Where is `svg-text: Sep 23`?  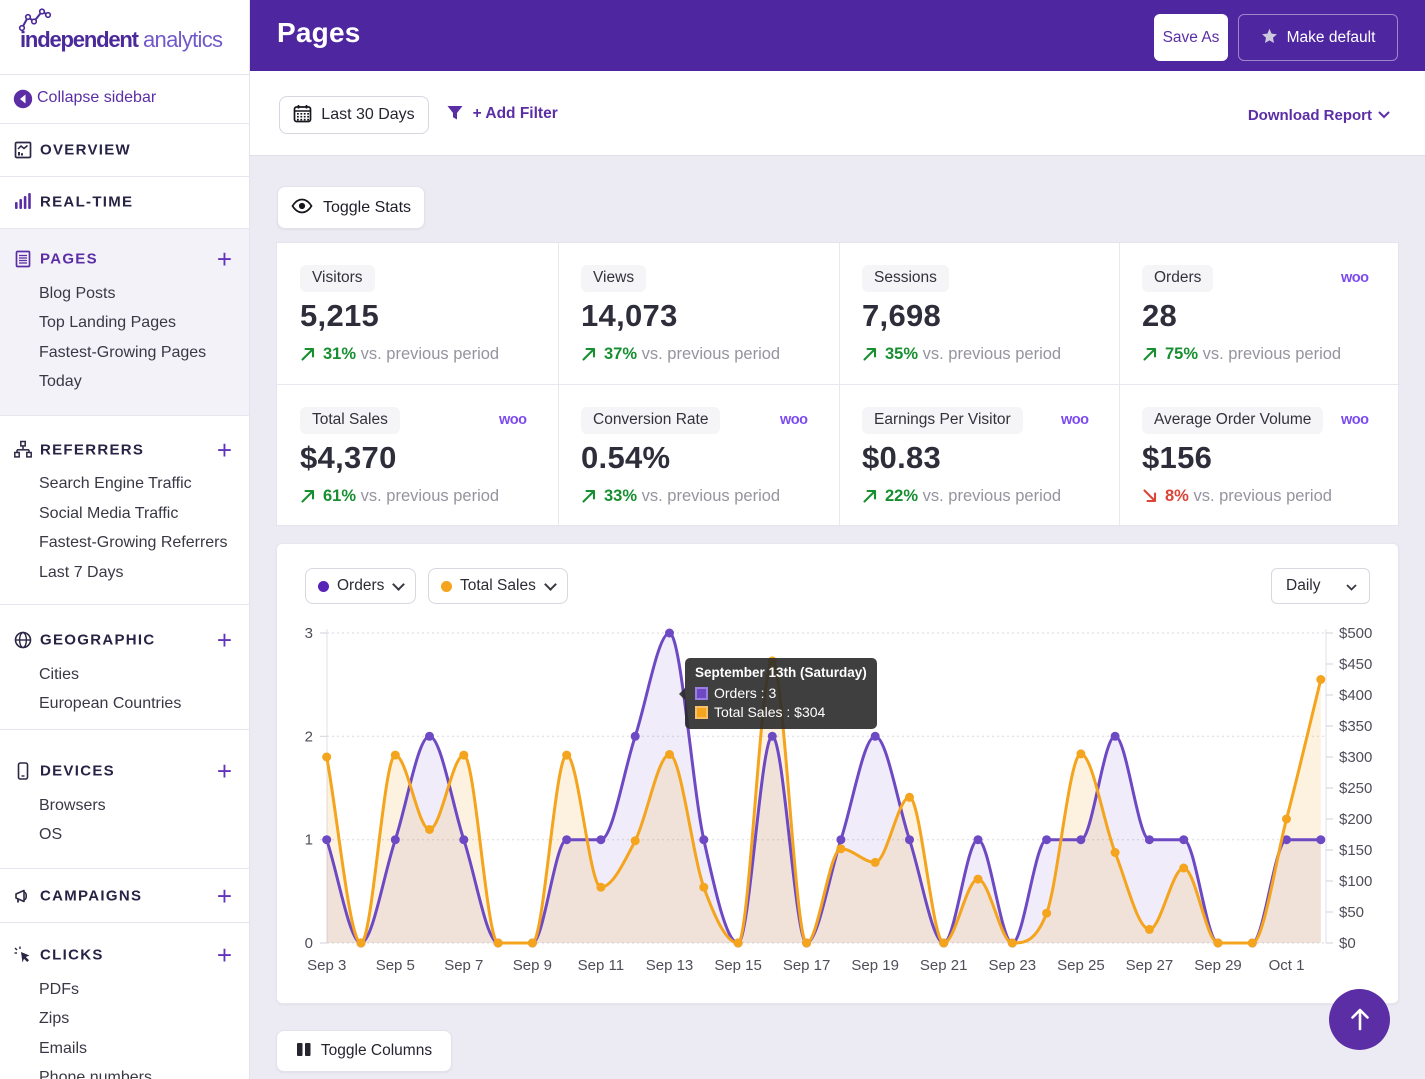 svg-text: Sep 23 is located at coordinates (1013, 965).